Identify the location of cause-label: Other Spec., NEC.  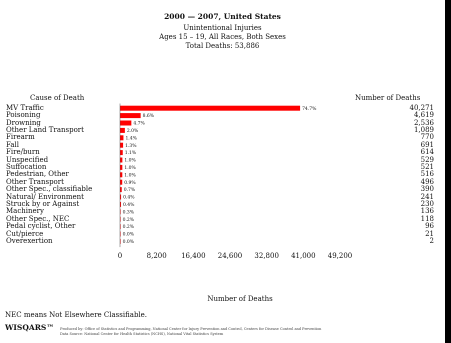
(38, 218).